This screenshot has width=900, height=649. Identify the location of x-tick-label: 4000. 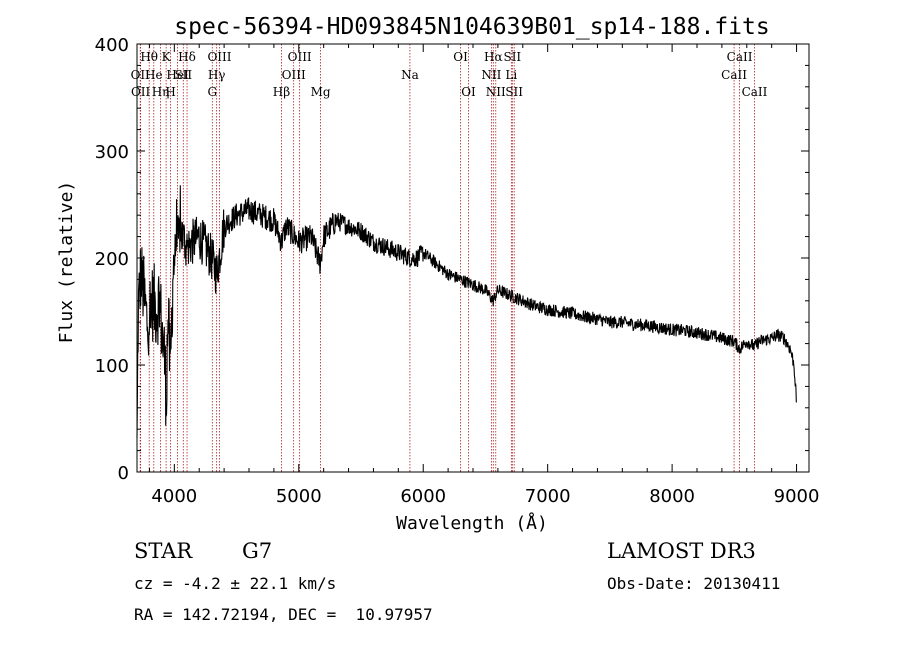
(174, 496).